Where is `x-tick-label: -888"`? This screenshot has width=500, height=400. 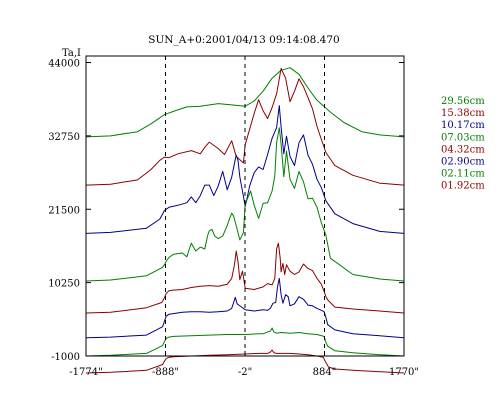 x-tick-label: -888" is located at coordinates (165, 372).